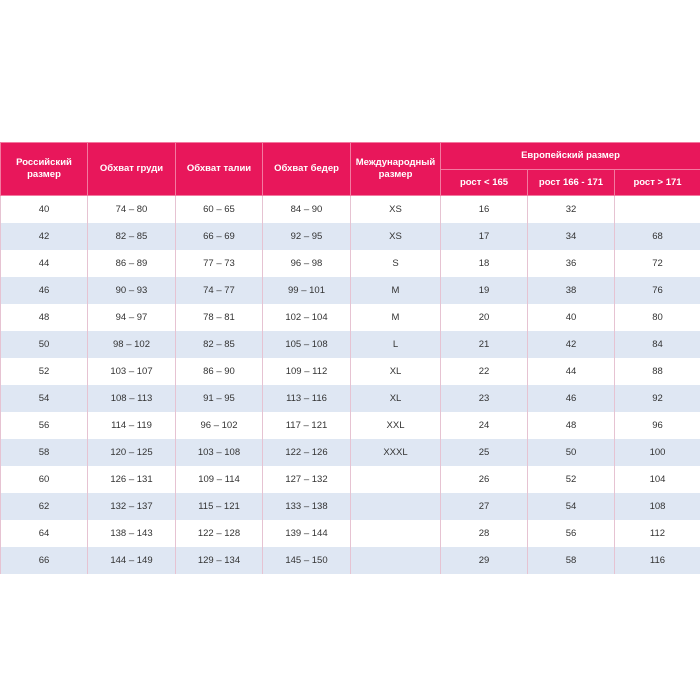  I want to click on table-cell: 56, so click(571, 533).